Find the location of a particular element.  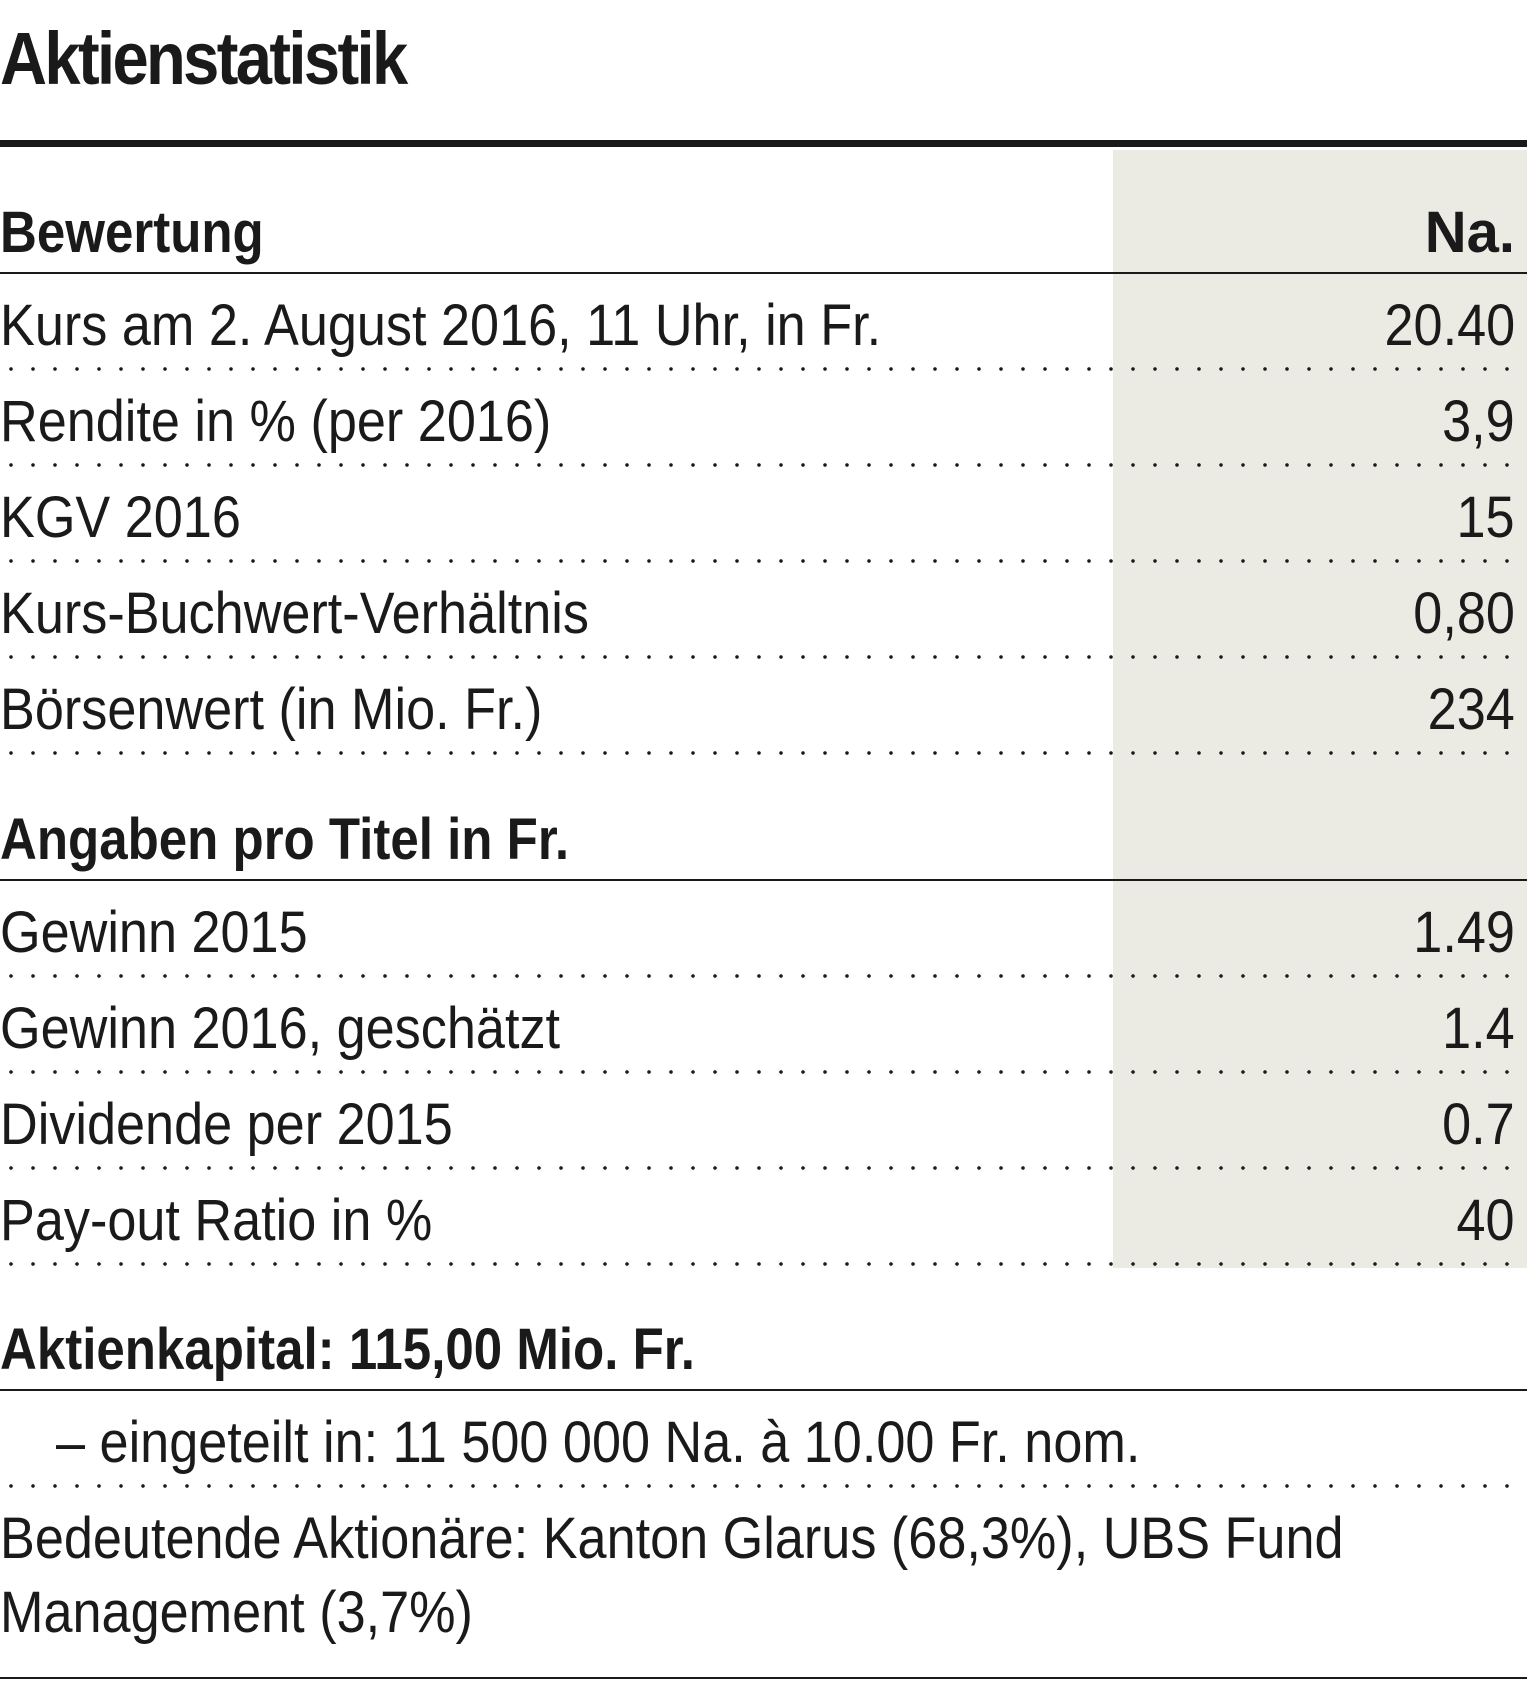

row-label: Kurs am 2. August 2016, 11 Uhr, in Fr. is located at coordinates (441, 325).